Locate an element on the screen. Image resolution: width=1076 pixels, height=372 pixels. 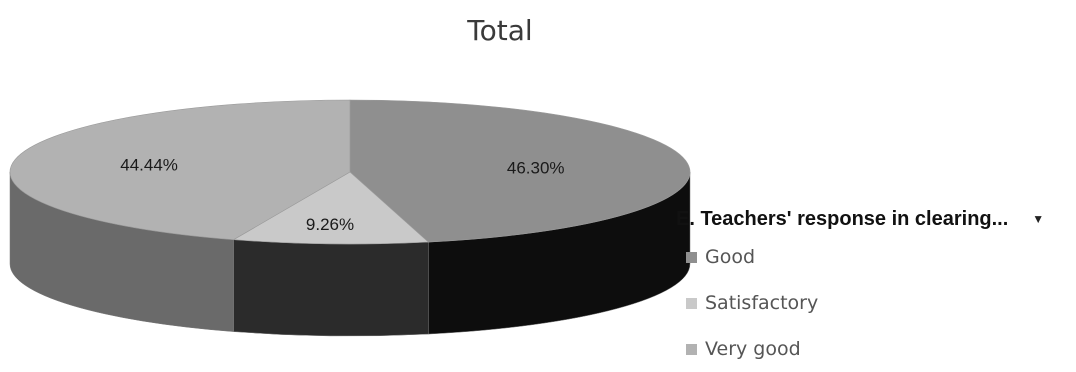
legend-swatch-satisfactory is located at coordinates (691, 303).